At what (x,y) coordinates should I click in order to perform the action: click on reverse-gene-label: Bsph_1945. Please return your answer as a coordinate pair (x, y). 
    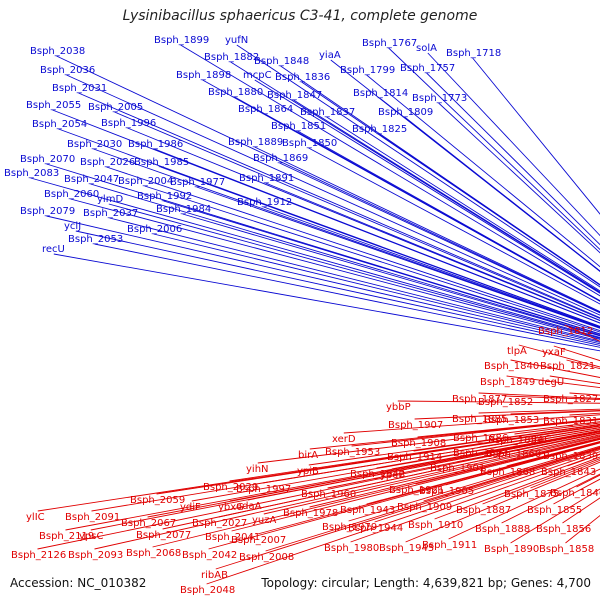
    Looking at the image, I should click on (406, 548).